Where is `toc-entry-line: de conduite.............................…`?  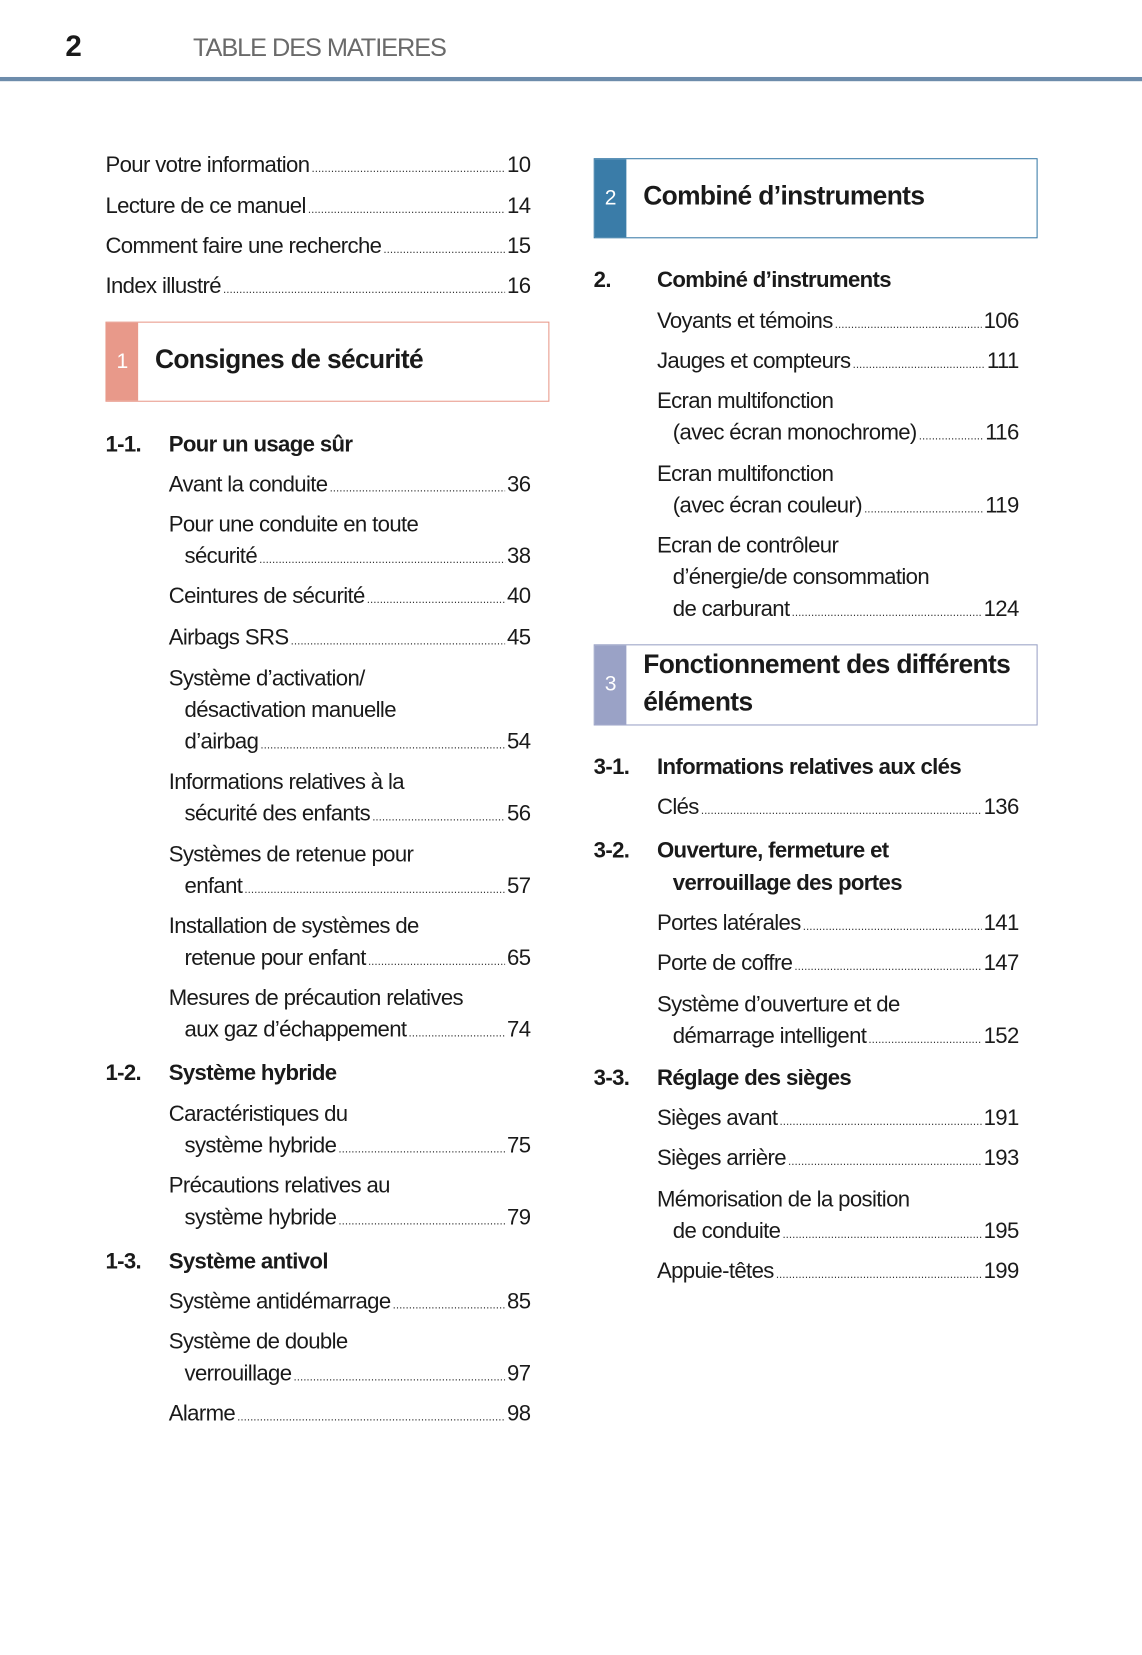 toc-entry-line: de conduite.............................… is located at coordinates (846, 1231).